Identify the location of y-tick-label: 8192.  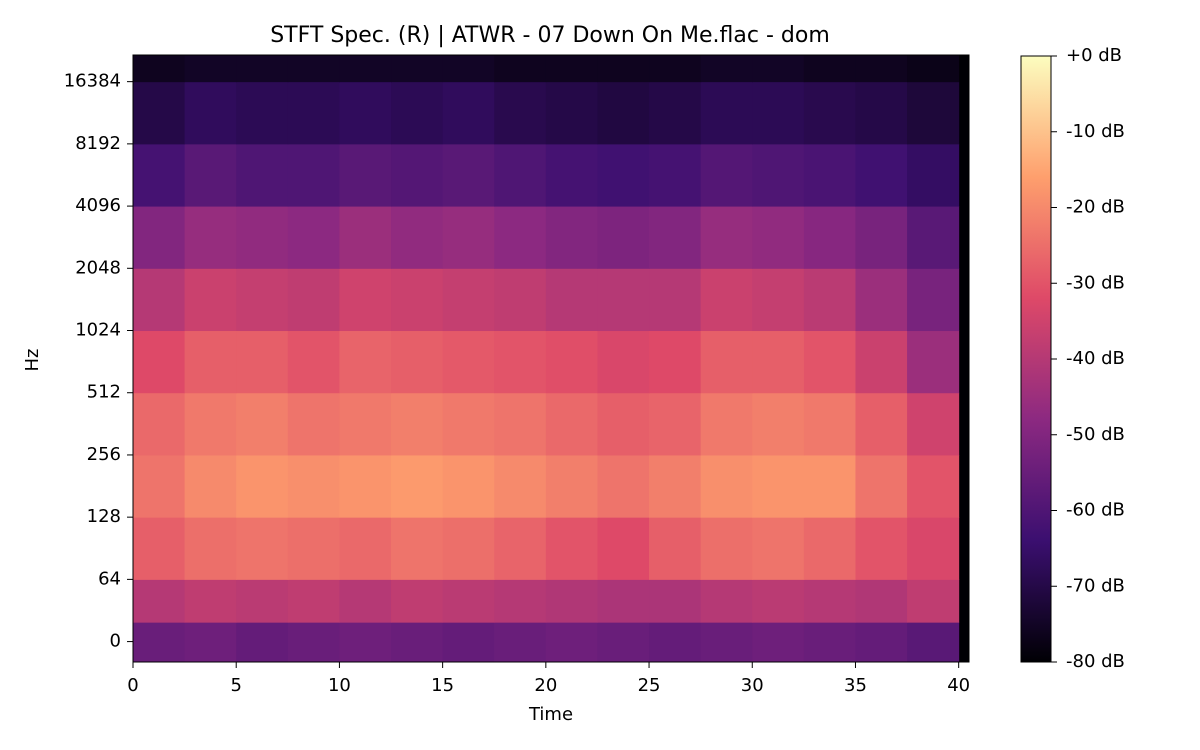
(98, 143).